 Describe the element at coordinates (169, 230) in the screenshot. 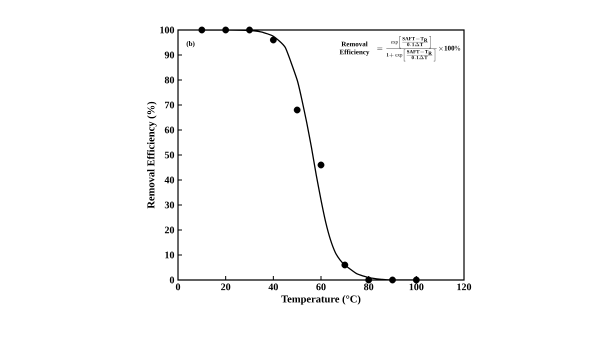

I see `y-tick-label: 20` at that location.